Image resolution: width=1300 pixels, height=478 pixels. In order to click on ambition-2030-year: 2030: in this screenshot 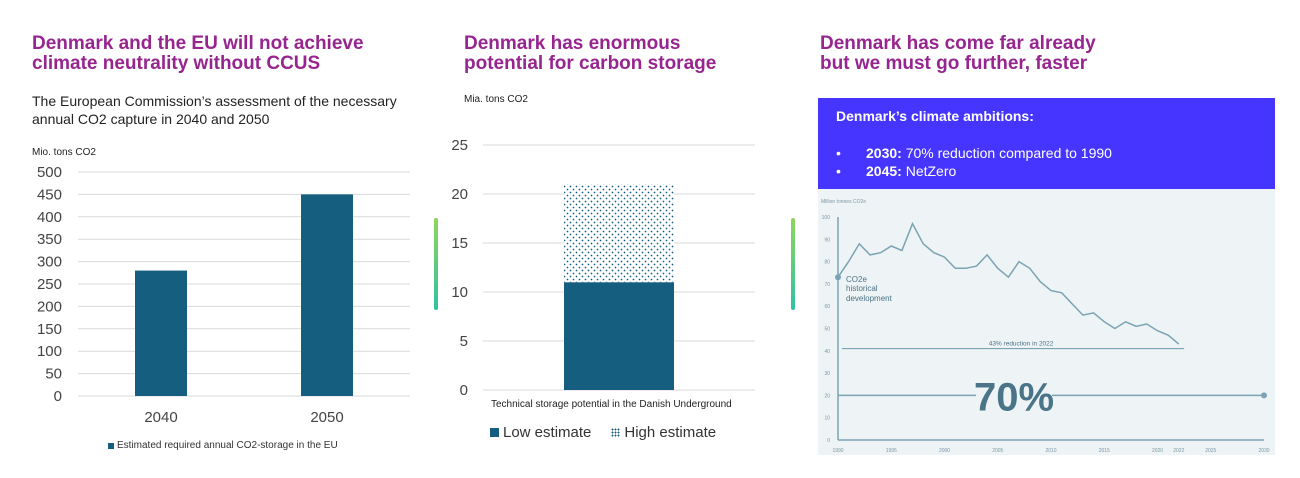, I will do `click(884, 153)`.